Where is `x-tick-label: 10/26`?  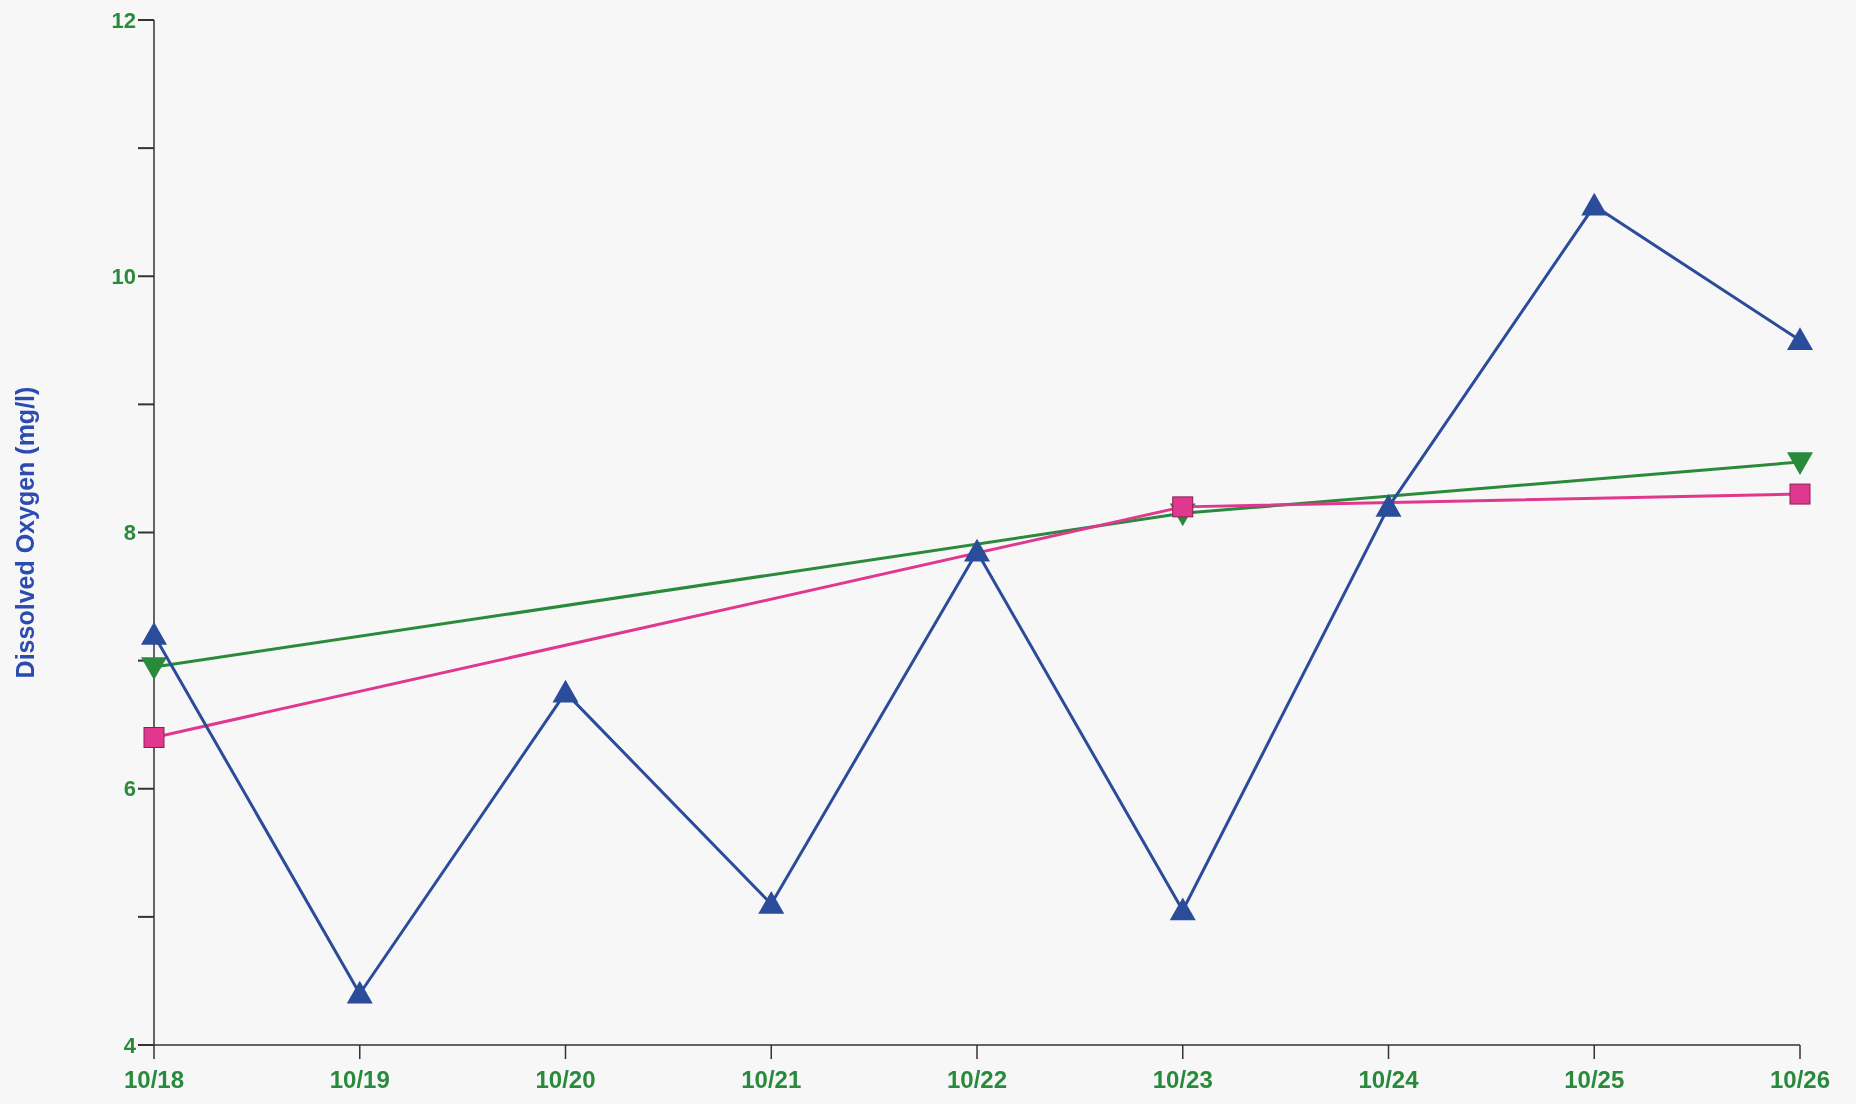 x-tick-label: 10/26 is located at coordinates (1800, 1079).